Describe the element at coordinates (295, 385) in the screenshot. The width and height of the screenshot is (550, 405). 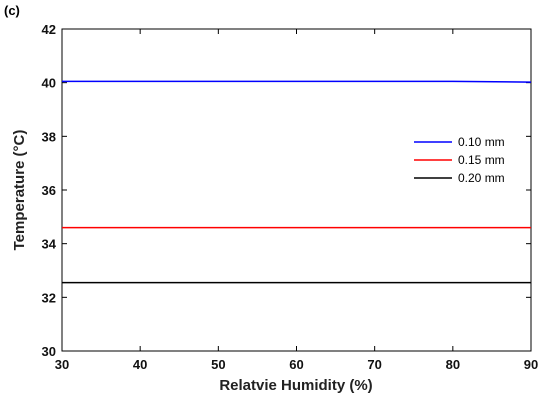
I see `x-axis-label: Relatvie Humidity (%)` at that location.